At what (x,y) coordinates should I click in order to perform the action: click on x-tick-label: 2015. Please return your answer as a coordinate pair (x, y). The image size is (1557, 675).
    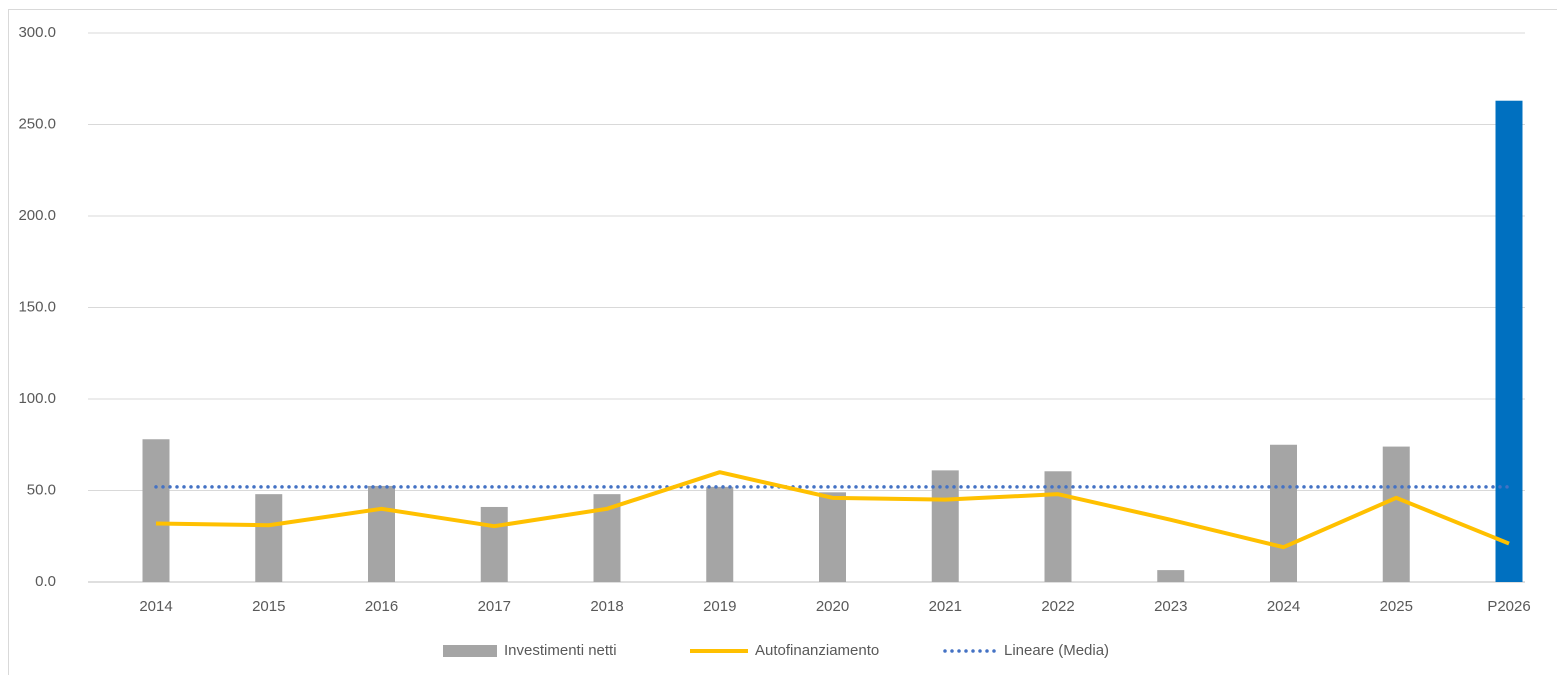
    Looking at the image, I should click on (268, 606).